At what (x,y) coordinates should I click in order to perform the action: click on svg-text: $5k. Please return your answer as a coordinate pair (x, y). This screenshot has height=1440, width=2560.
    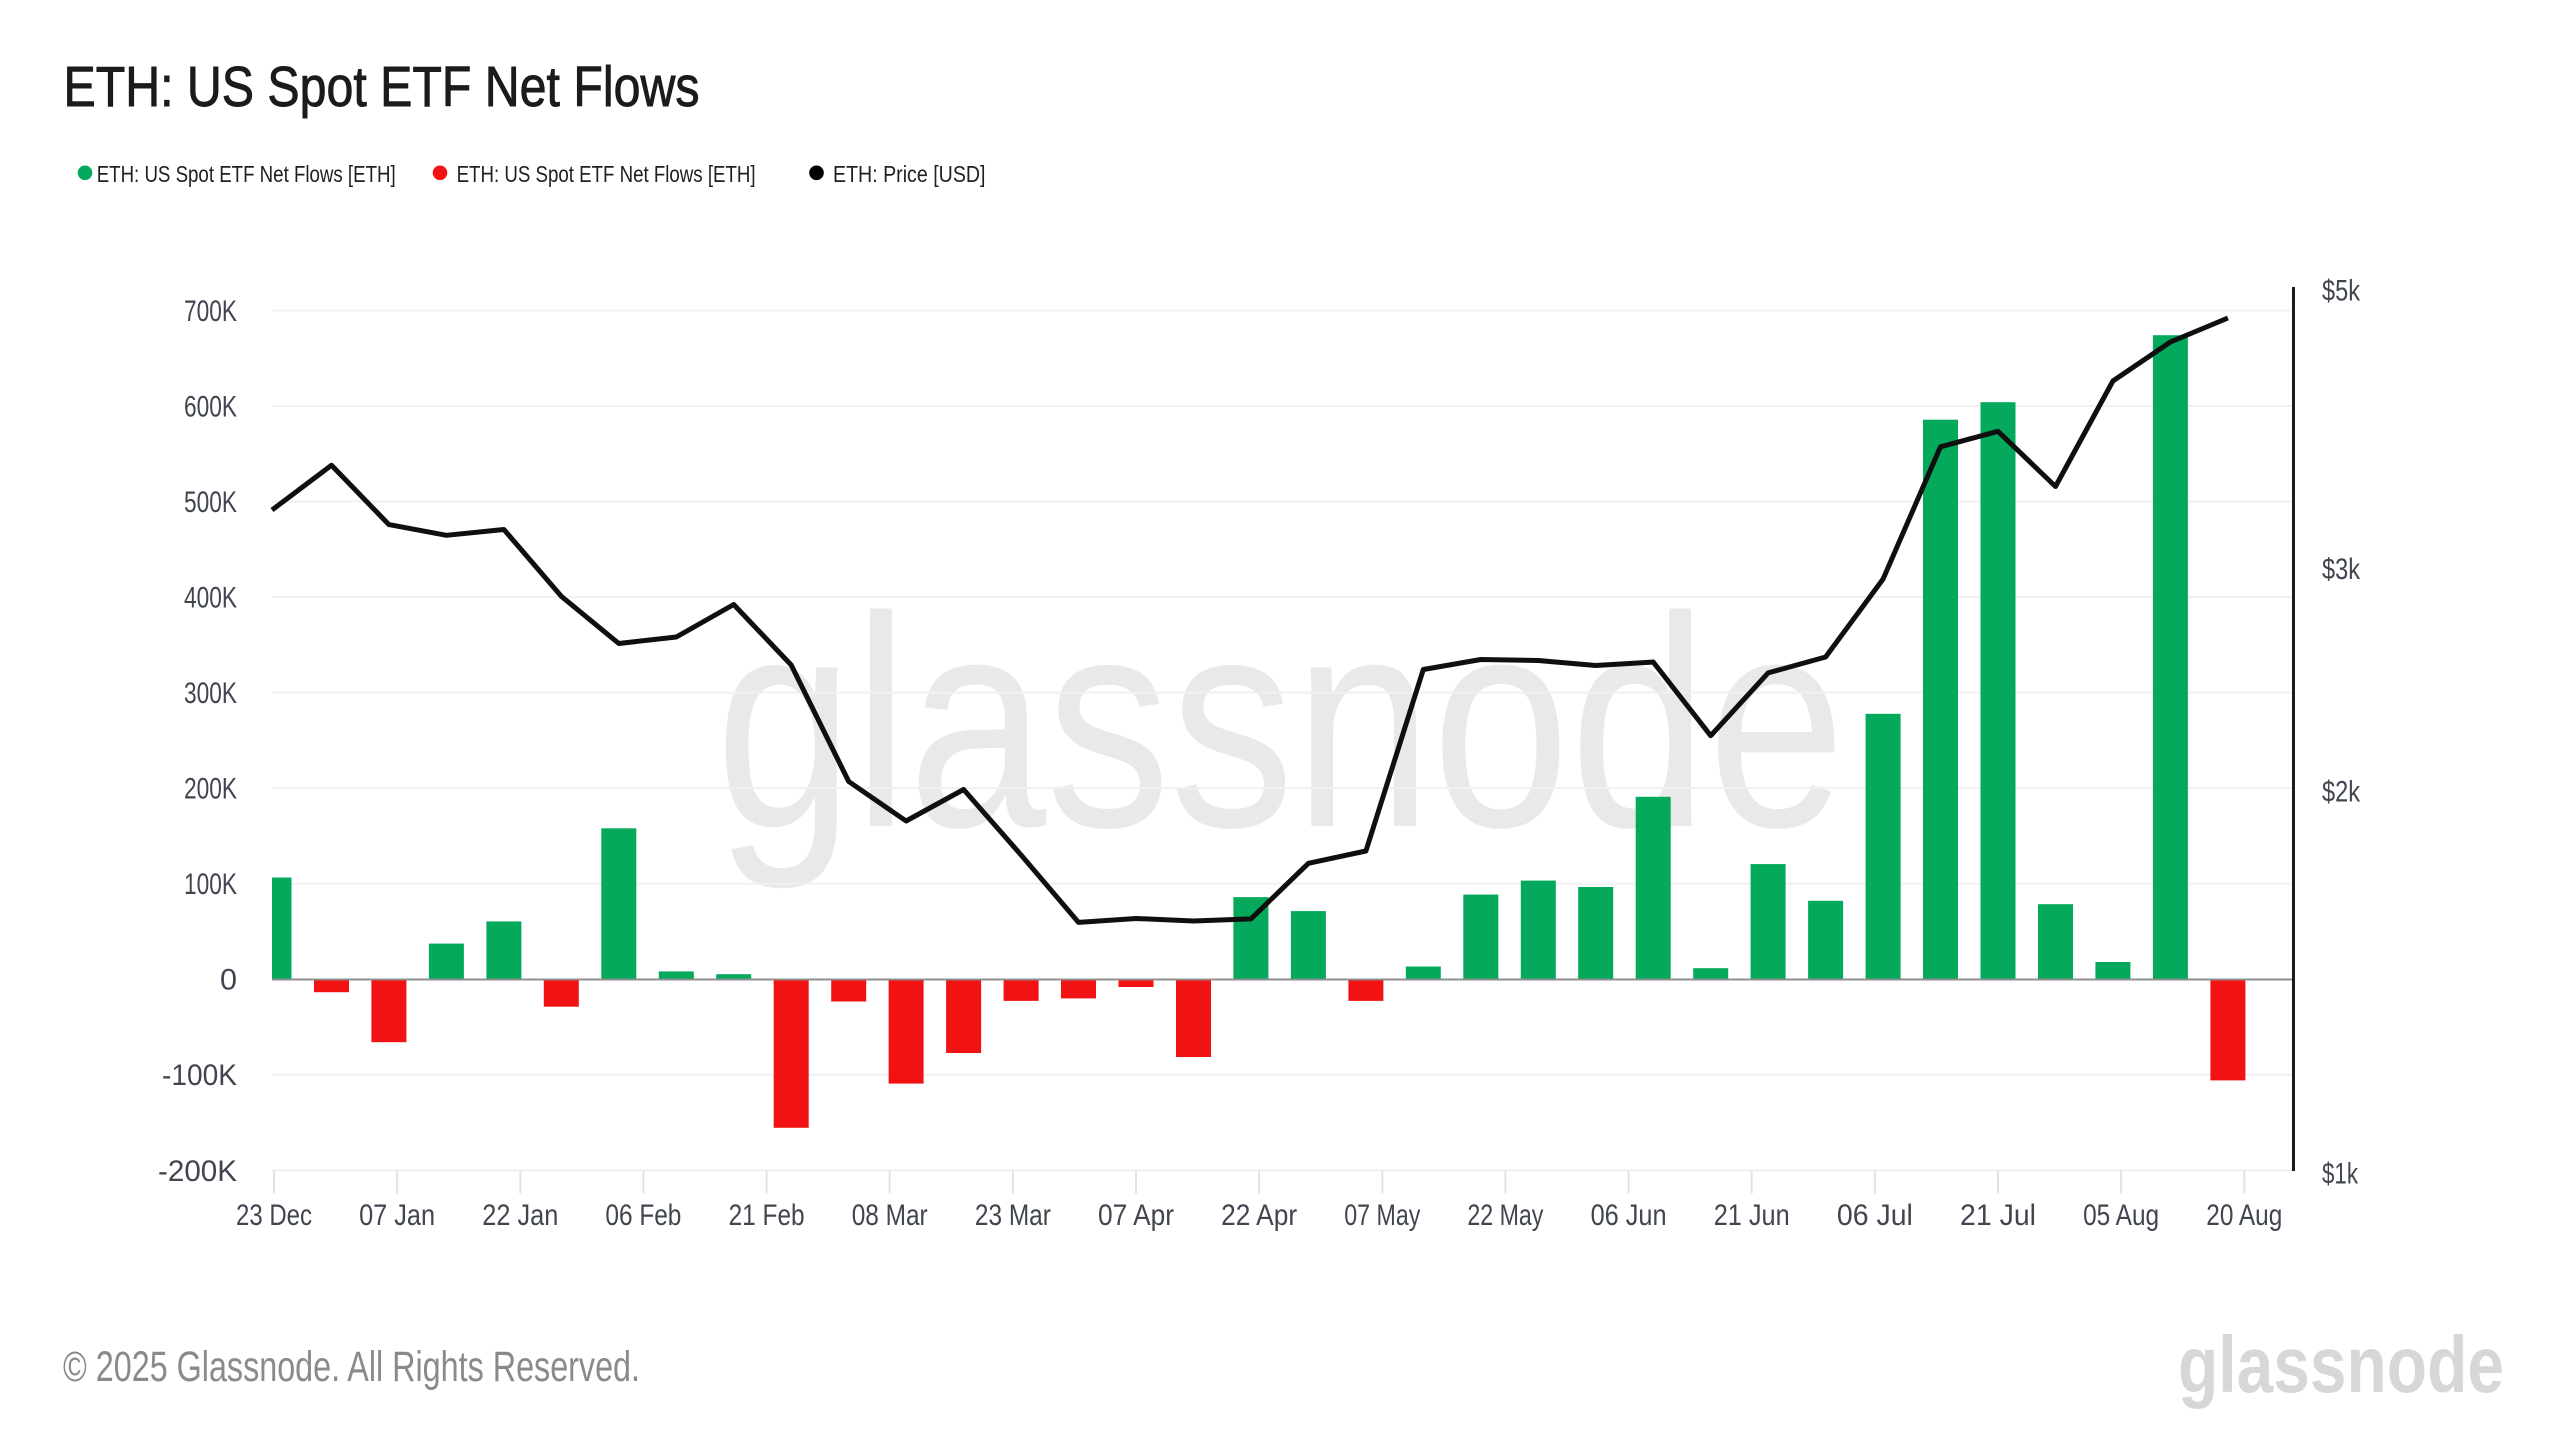
    Looking at the image, I should click on (2341, 291).